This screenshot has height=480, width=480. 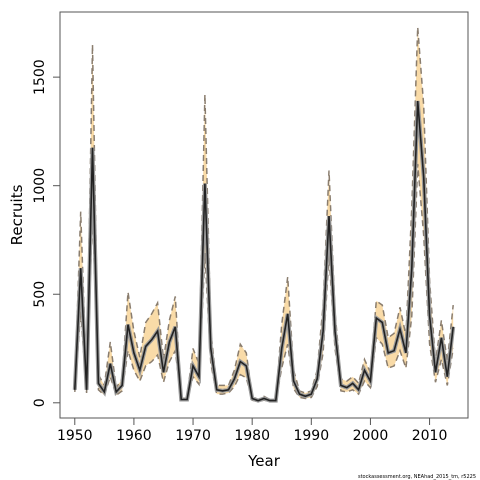 What do you see at coordinates (430, 436) in the screenshot?
I see `x-tick-label: 2010` at bounding box center [430, 436].